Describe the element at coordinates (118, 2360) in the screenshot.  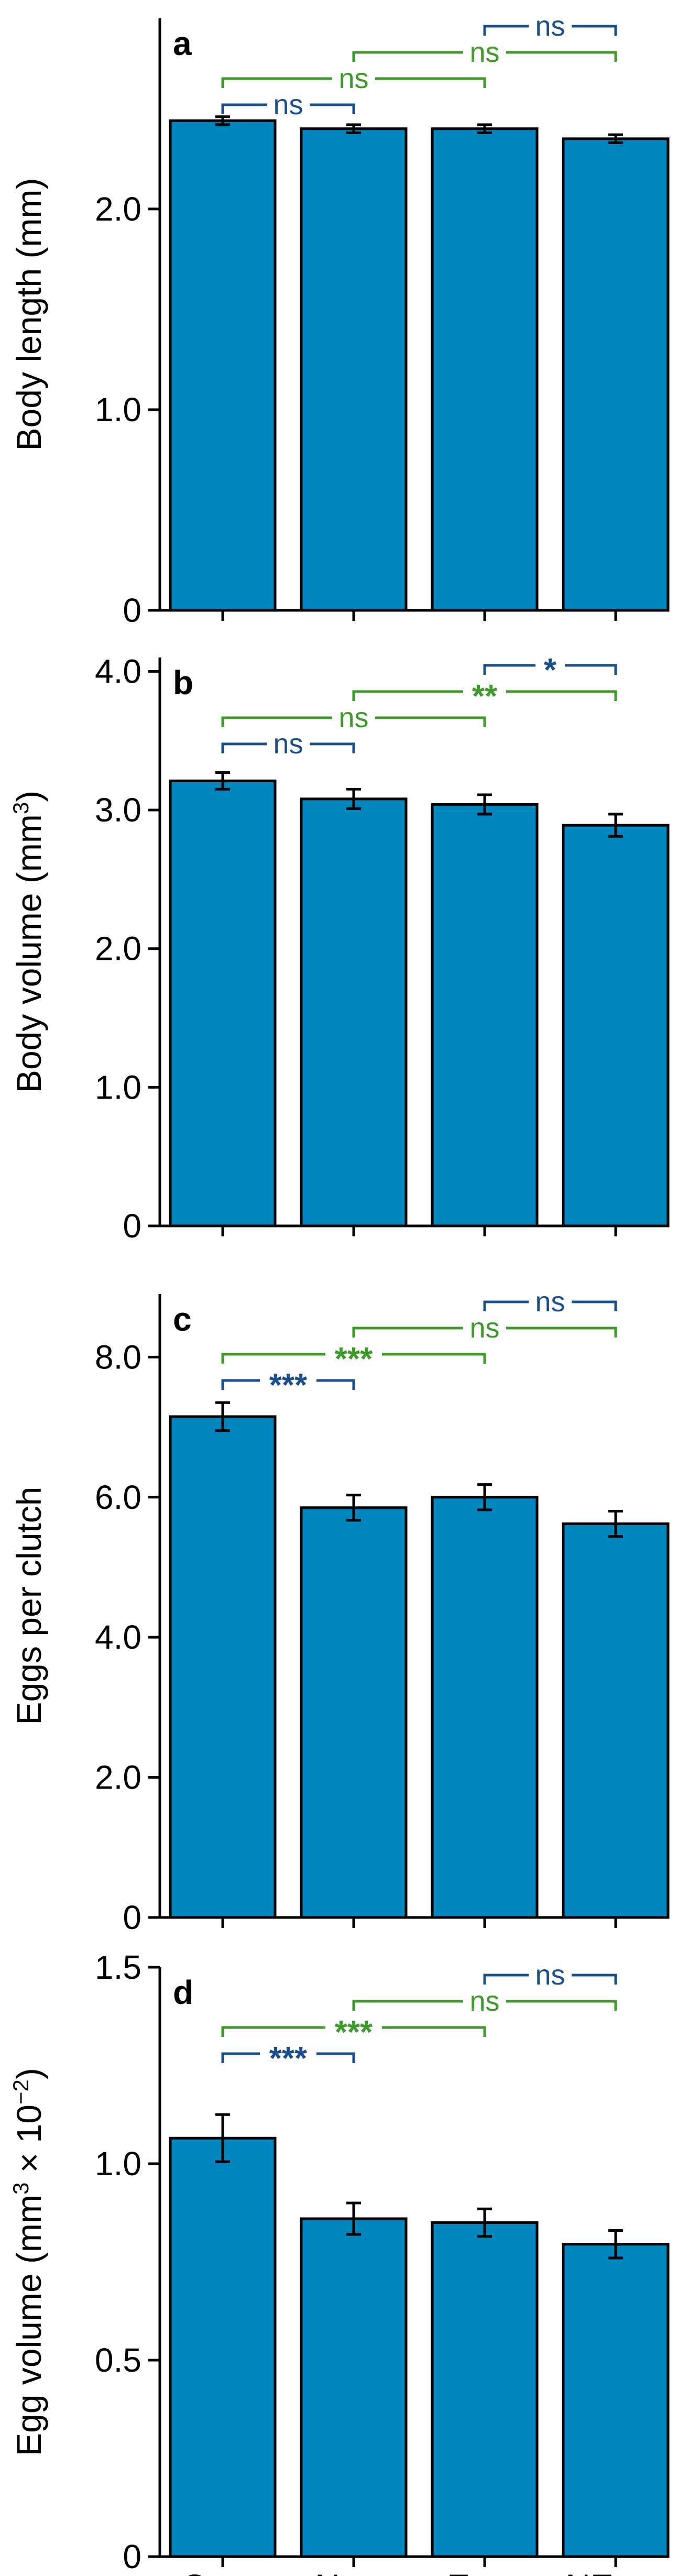
I see `y-tick-label-d-1: 0.5` at that location.